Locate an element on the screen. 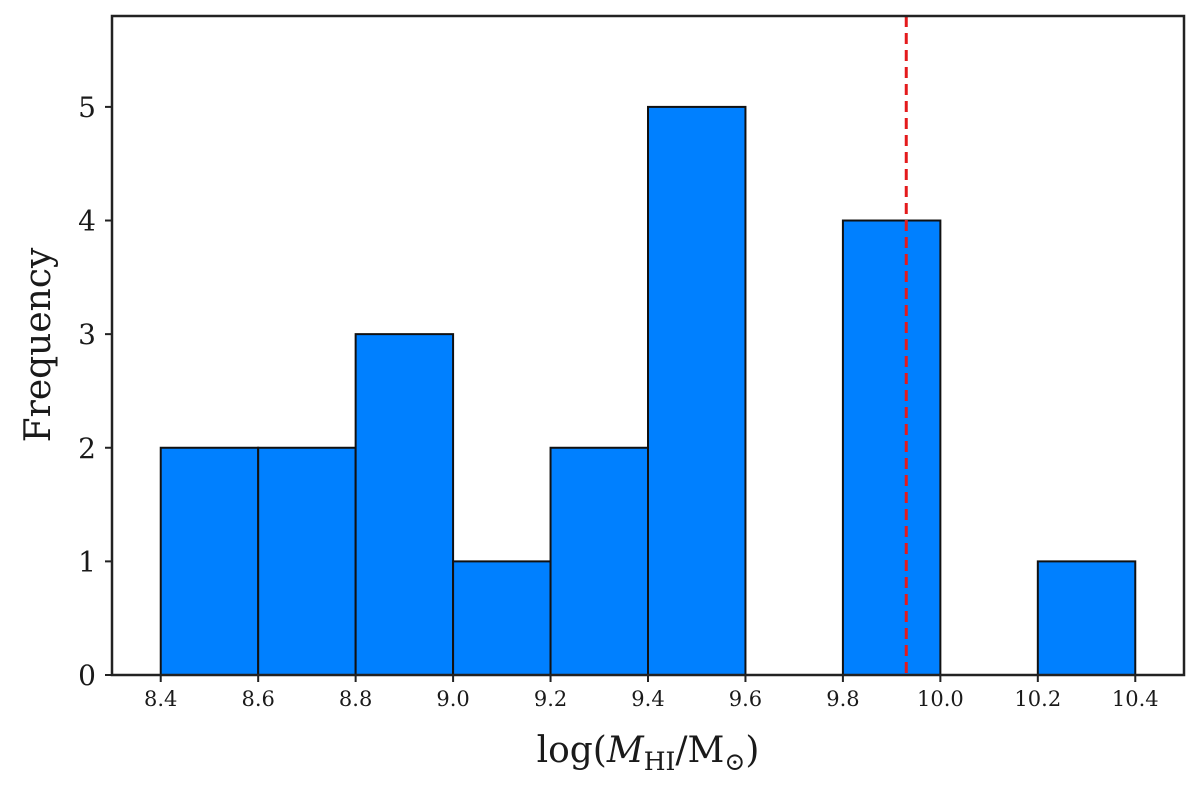 The height and width of the screenshot is (788, 1200). x-tick-label: 8.4 is located at coordinates (160, 699).